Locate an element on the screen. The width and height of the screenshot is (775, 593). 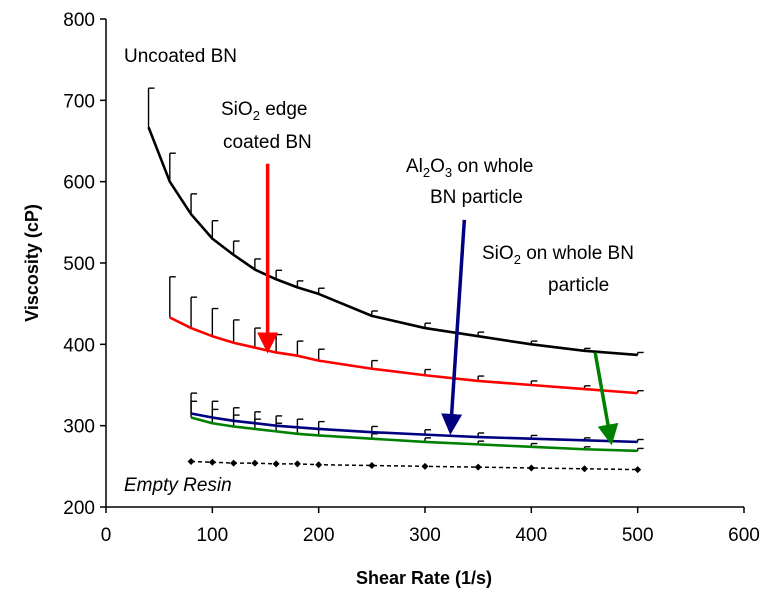
x-tick-label: 200 is located at coordinates (319, 535).